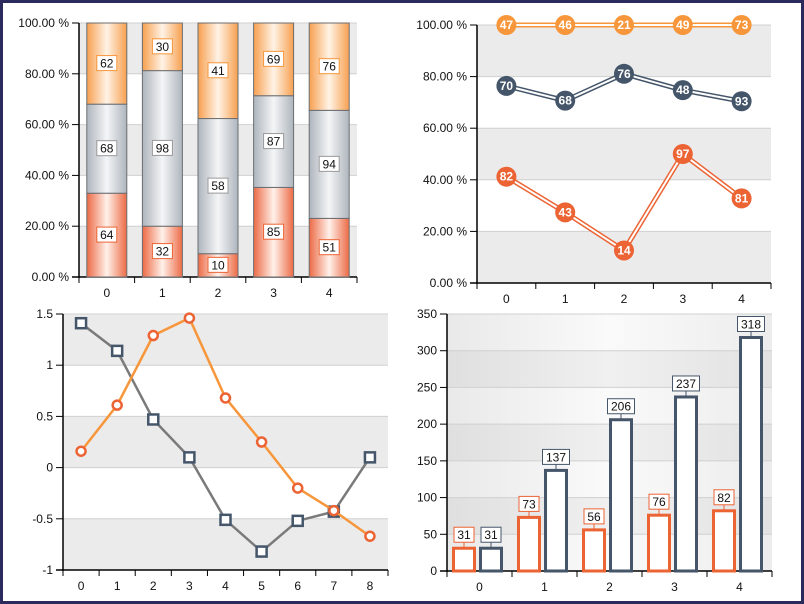 The image size is (804, 604). What do you see at coordinates (47, 74) in the screenshot?
I see `y-tick-label: 80.00 %` at bounding box center [47, 74].